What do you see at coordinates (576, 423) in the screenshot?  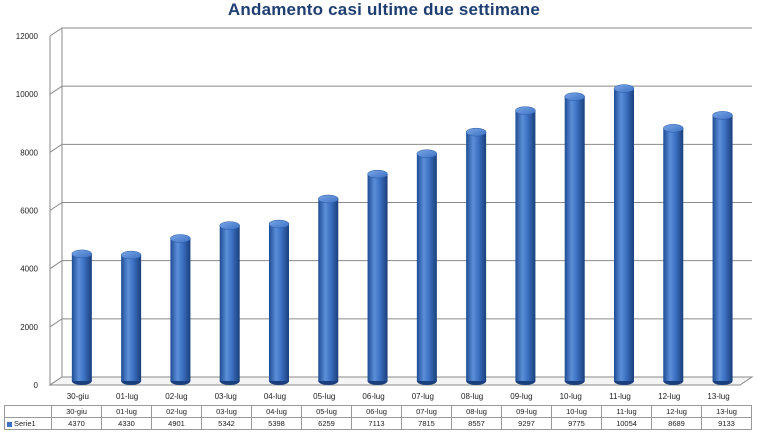 I see `table-value-cell: 9775` at bounding box center [576, 423].